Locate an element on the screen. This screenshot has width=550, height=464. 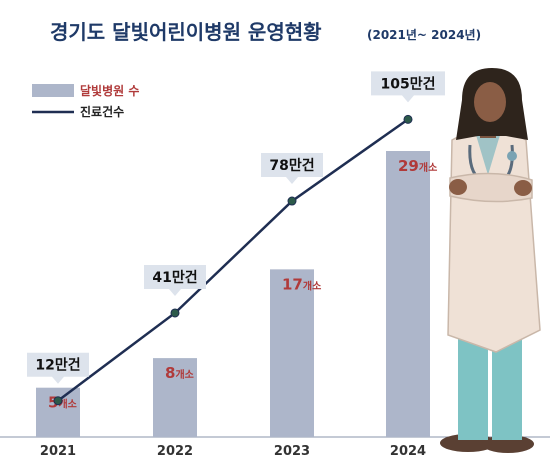
line-point-2021 is located at coordinates (58, 401).